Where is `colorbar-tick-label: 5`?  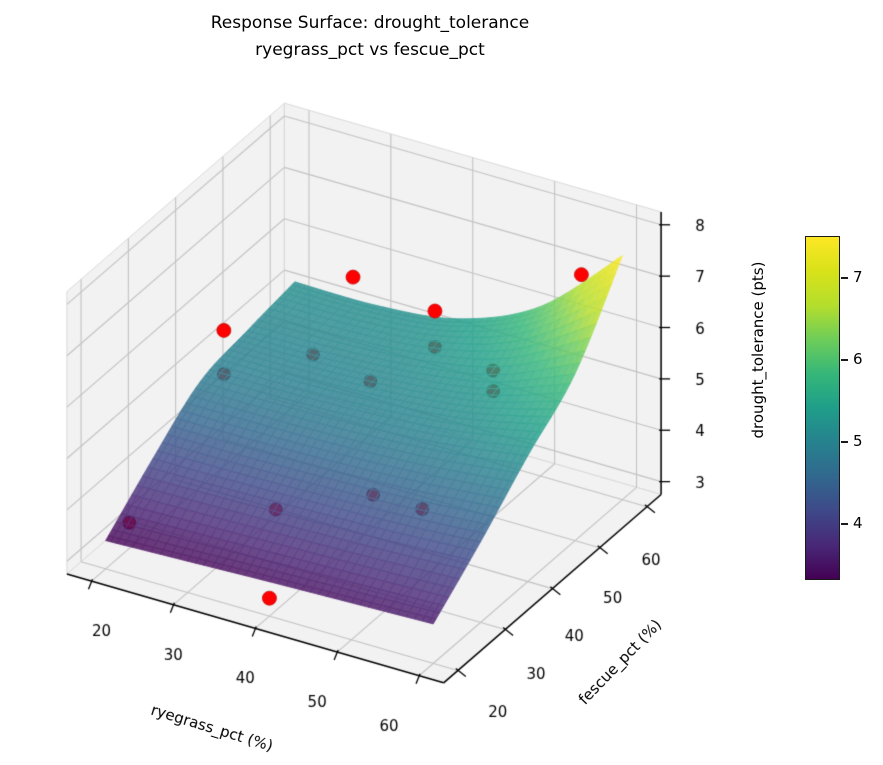
colorbar-tick-label: 5 is located at coordinates (858, 440).